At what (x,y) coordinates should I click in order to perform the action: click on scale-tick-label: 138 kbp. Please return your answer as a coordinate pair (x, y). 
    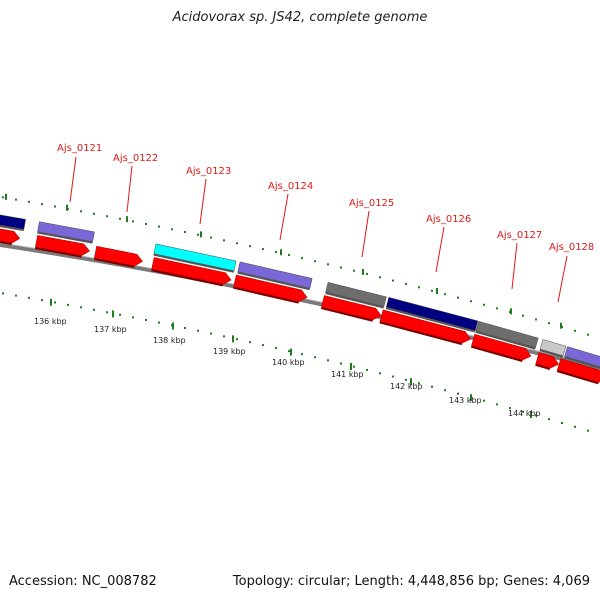
    Looking at the image, I should click on (169, 340).